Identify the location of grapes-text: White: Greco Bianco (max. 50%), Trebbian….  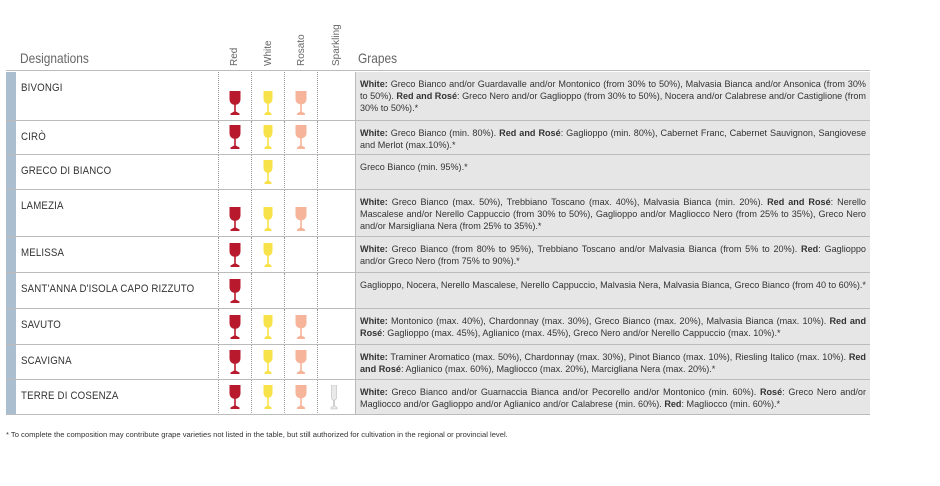
(613, 211).